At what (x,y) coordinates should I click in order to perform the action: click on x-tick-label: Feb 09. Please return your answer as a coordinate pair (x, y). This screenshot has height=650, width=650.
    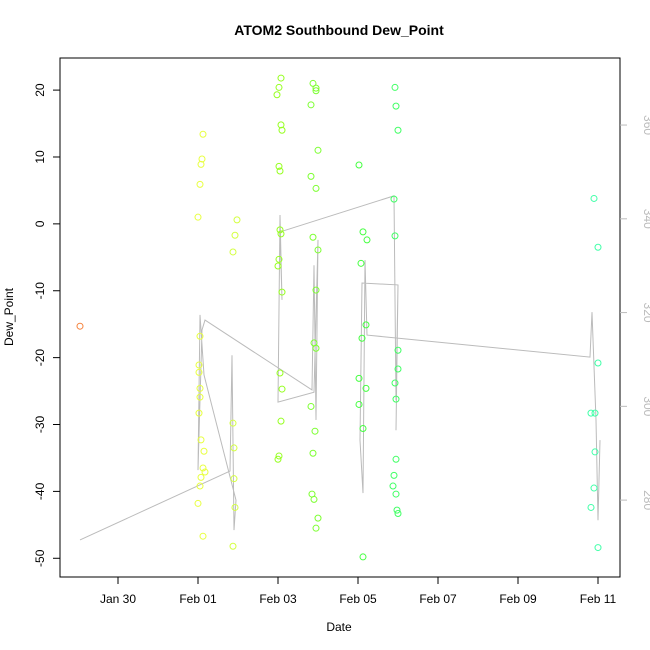
    Looking at the image, I should click on (518, 599).